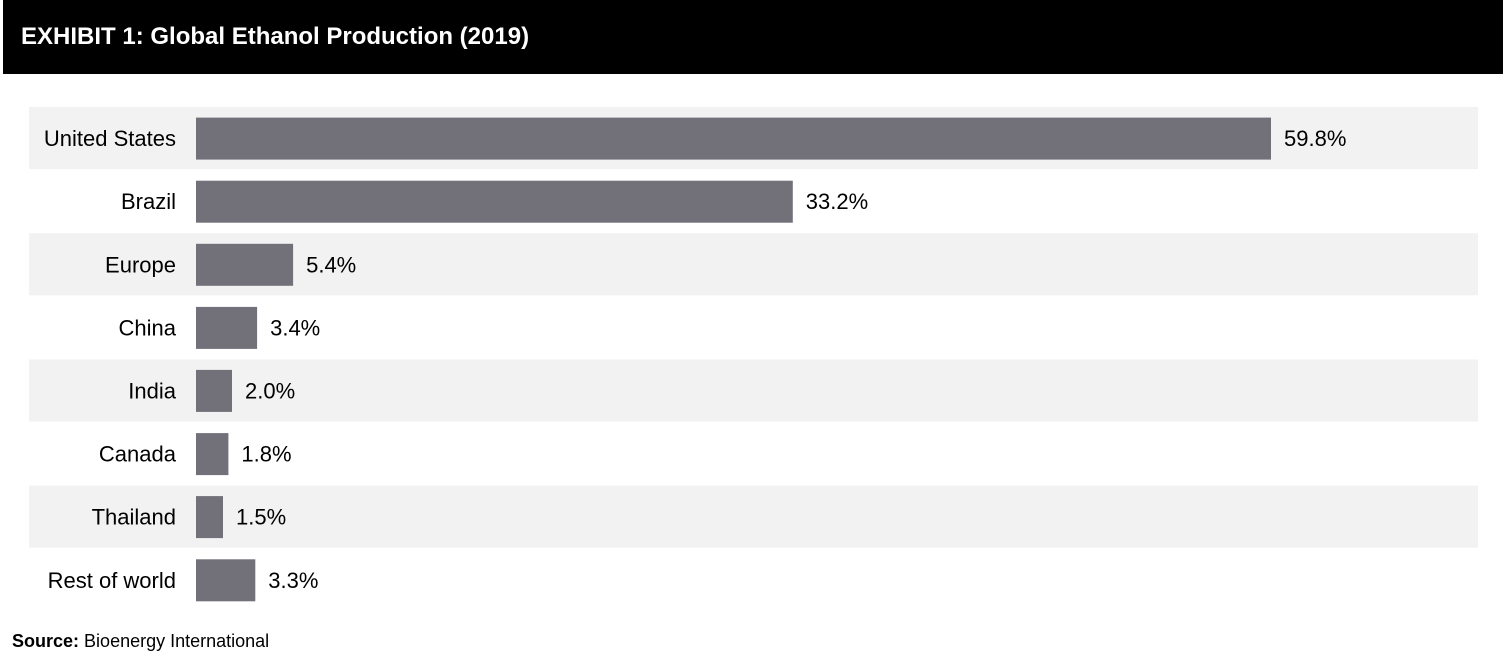  What do you see at coordinates (177, 641) in the screenshot?
I see `source-text: Bioenergy International` at bounding box center [177, 641].